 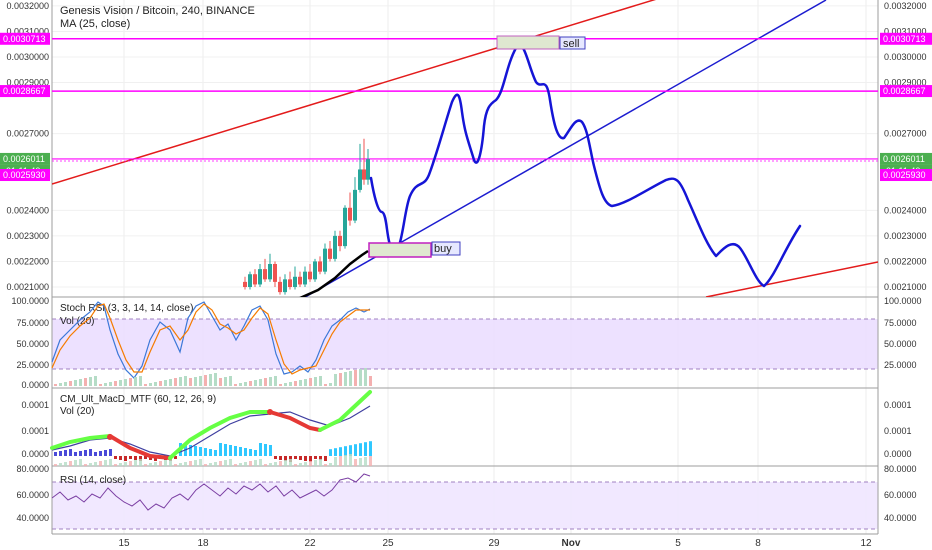 I want to click on ma-tag-left, so click(x=25, y=175).